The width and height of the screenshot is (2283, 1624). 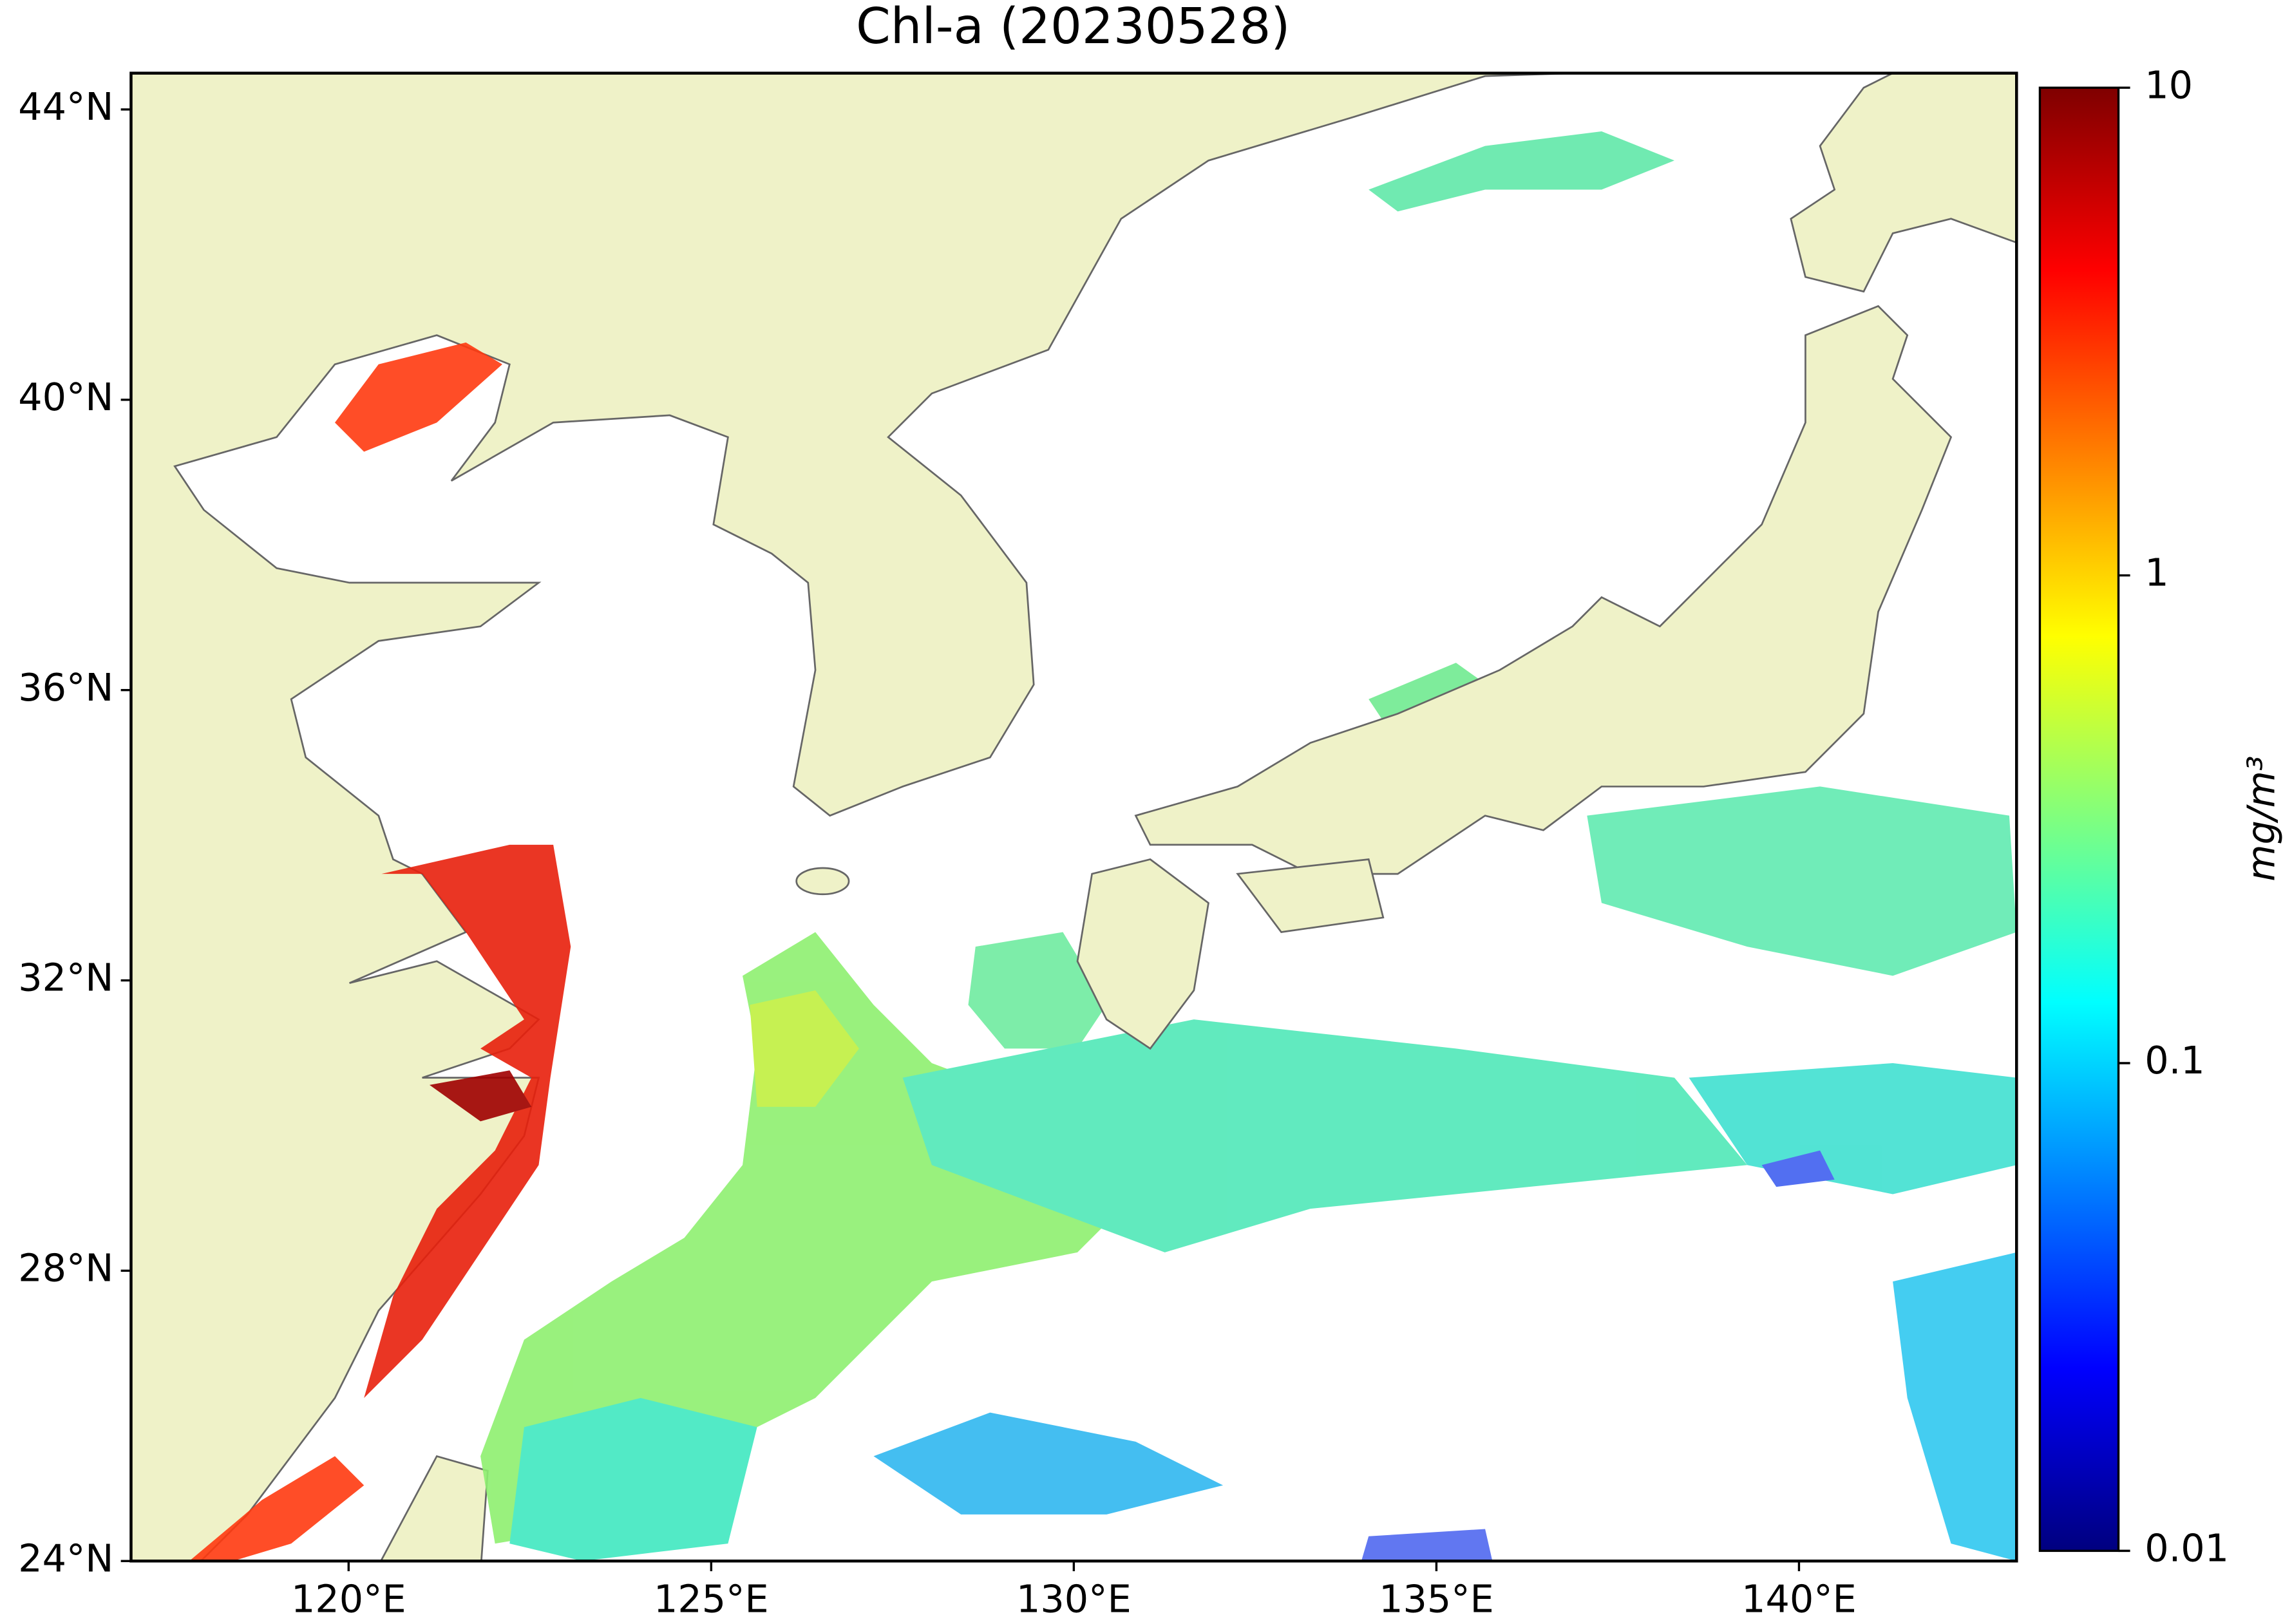 What do you see at coordinates (1903, 183) in the screenshot?
I see `hokkaido` at bounding box center [1903, 183].